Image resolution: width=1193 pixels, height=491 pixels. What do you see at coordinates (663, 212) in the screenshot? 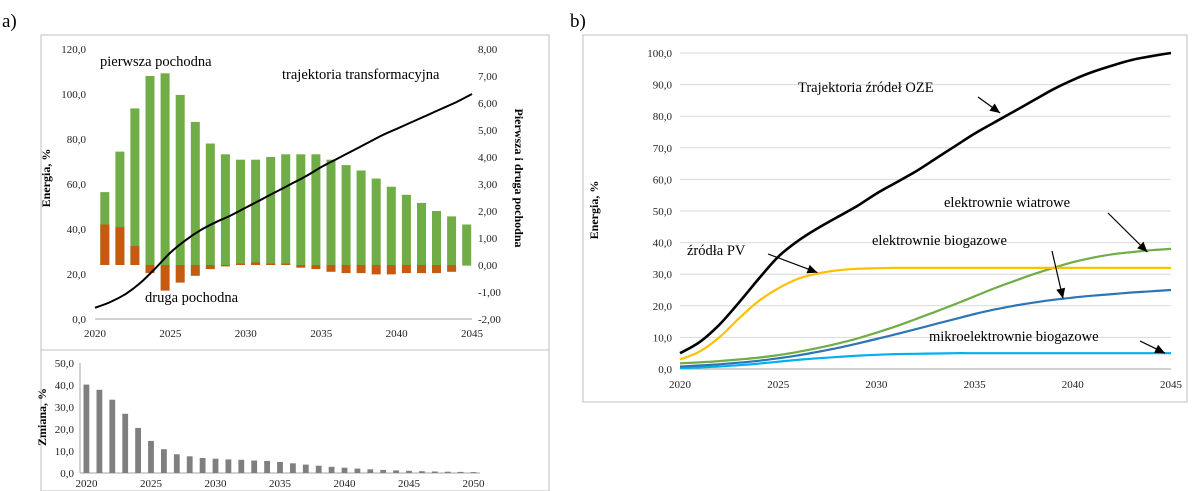
I see `chart-b-y-tick: 50,0` at bounding box center [663, 212].